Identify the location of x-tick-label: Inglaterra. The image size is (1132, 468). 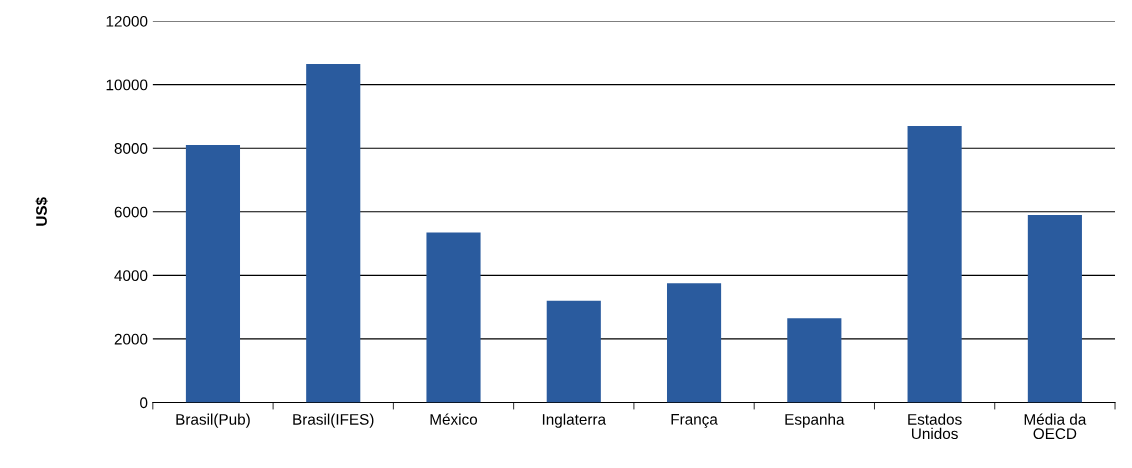
(574, 420).